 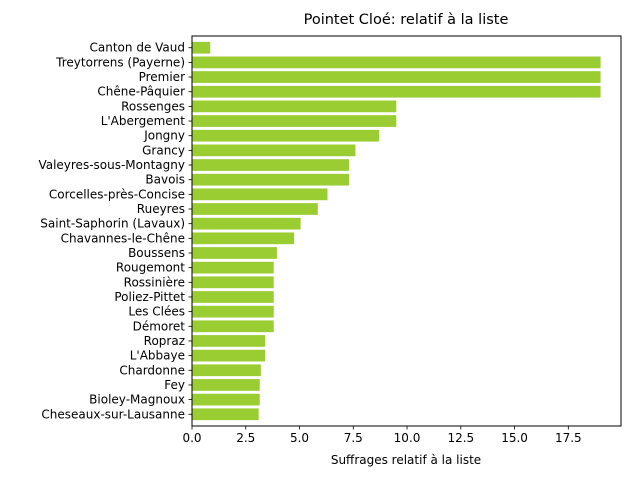 What do you see at coordinates (153, 106) in the screenshot?
I see `y-tick-label: Rossenges` at bounding box center [153, 106].